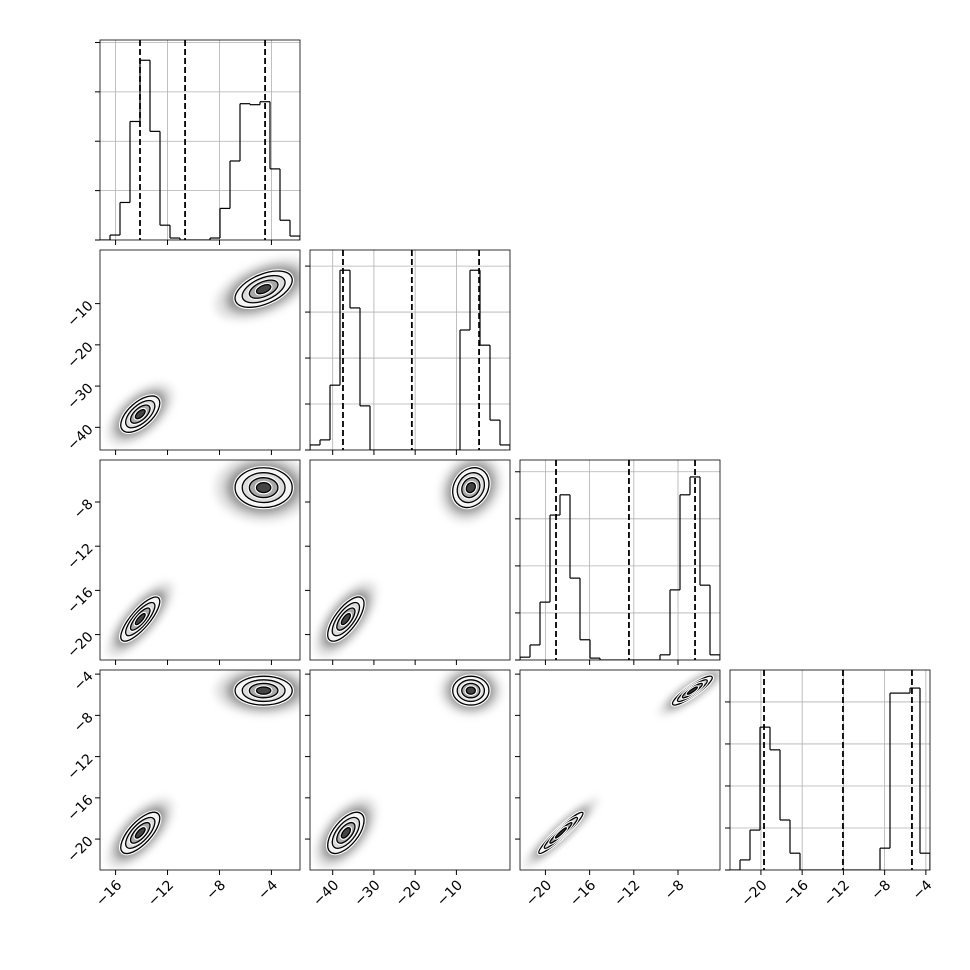  Describe the element at coordinates (326, 893) in the screenshot. I see `x-tick-label: −40` at that location.